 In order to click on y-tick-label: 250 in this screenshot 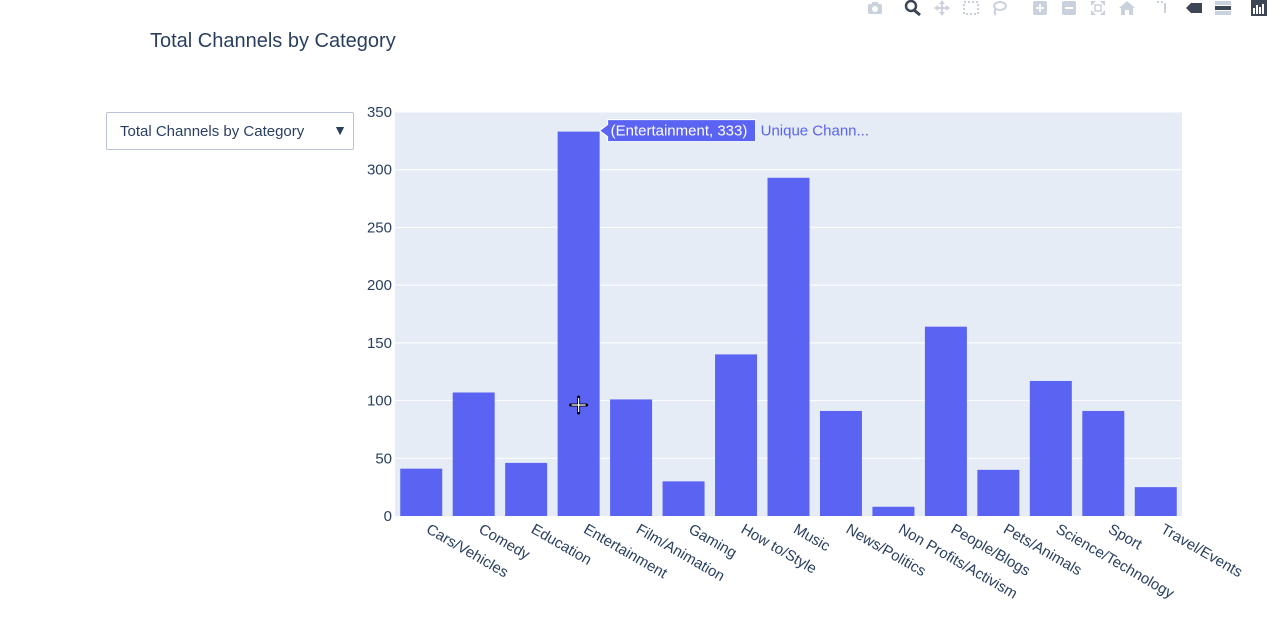, I will do `click(379, 227)`.